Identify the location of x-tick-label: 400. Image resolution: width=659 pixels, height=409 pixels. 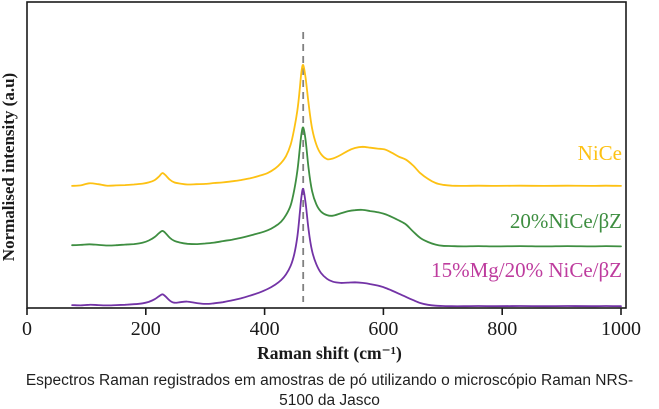
(265, 329).